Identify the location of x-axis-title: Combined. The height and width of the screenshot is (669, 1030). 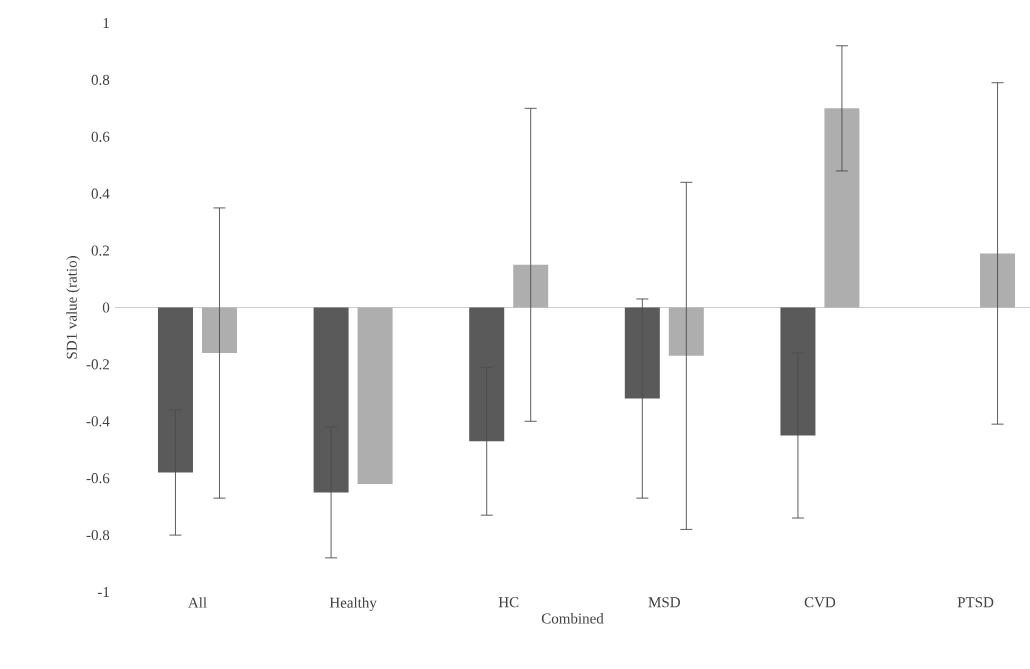
(572, 618).